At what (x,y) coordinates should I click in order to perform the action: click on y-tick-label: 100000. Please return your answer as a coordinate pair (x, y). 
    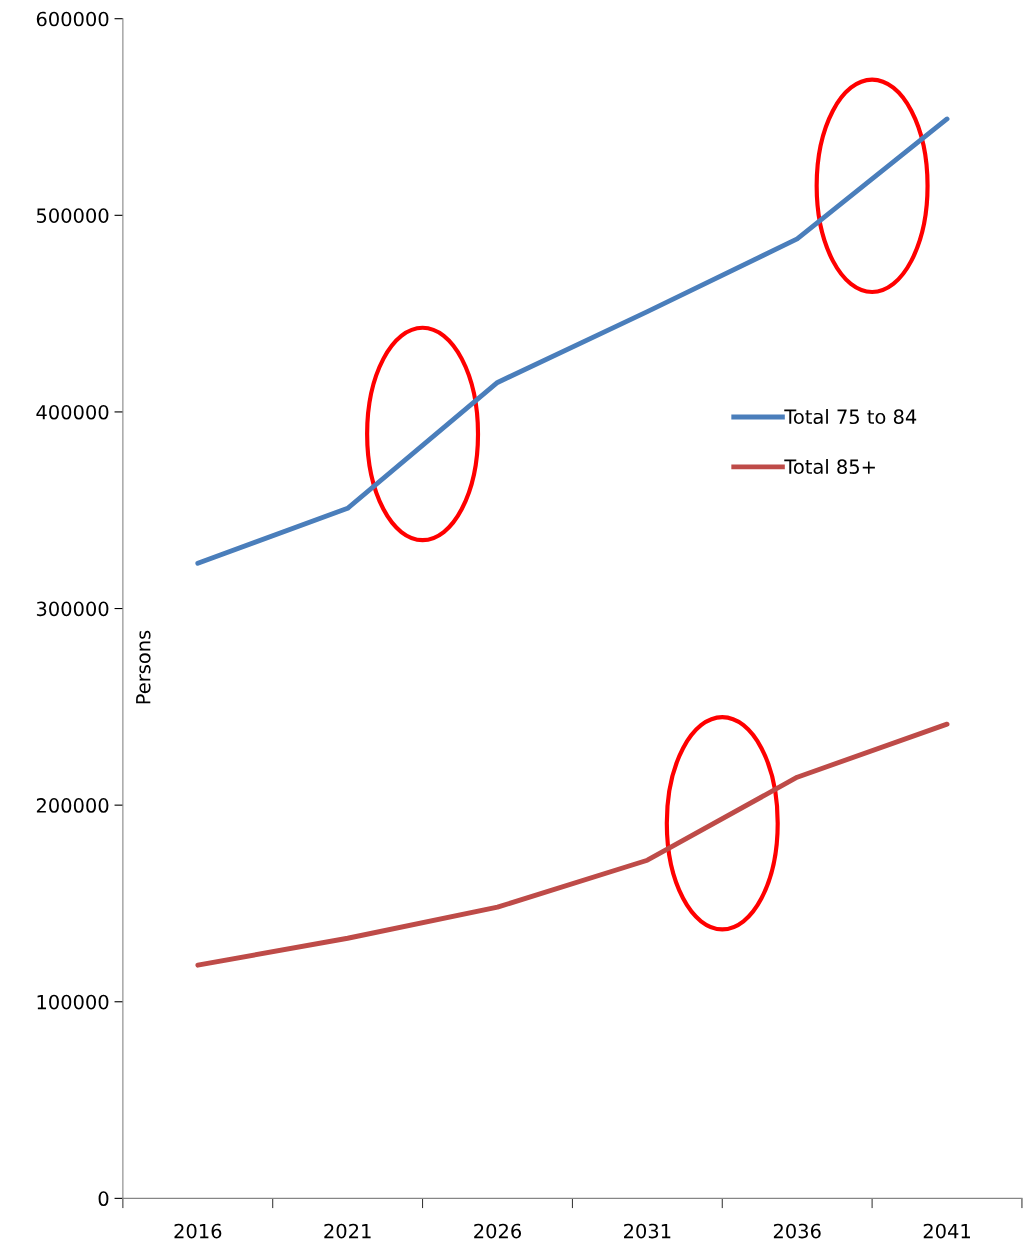
    Looking at the image, I should click on (73, 1002).